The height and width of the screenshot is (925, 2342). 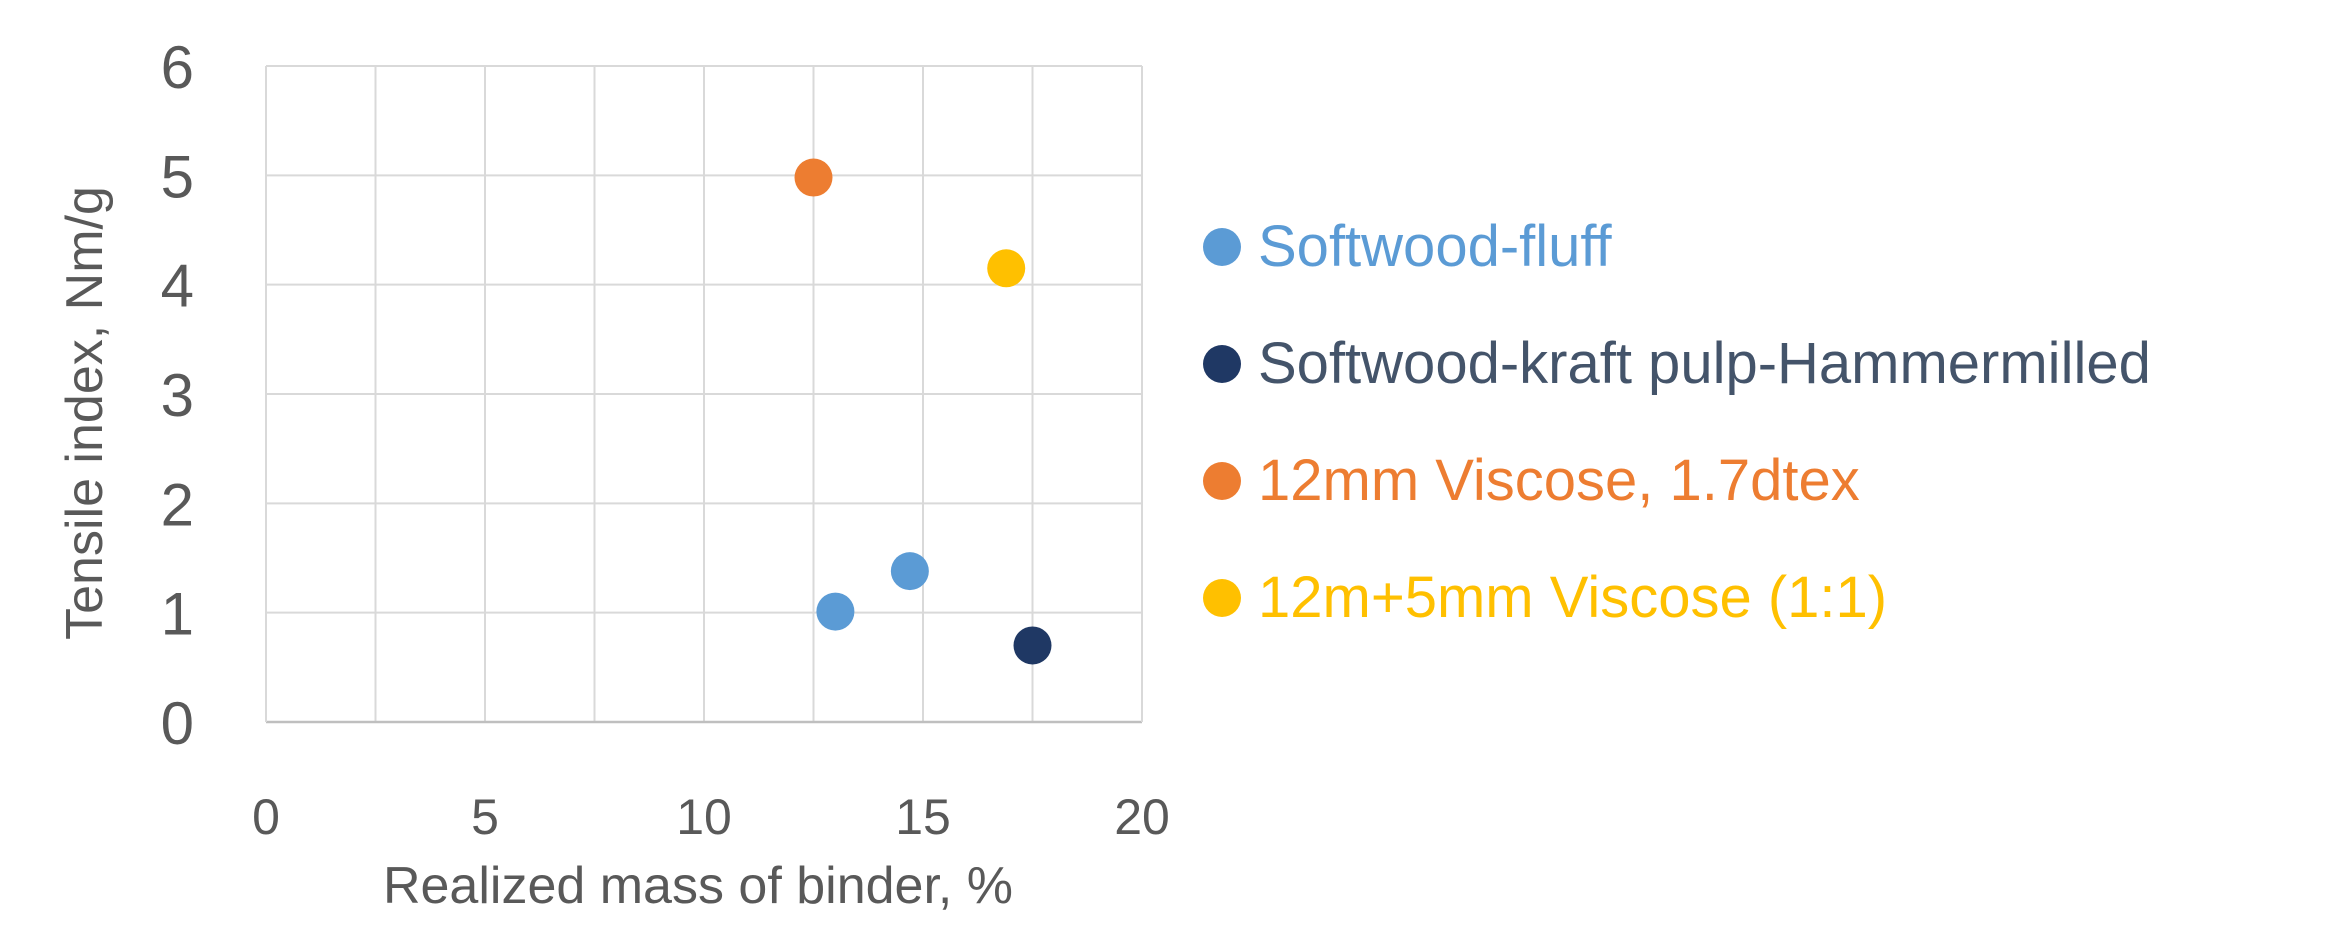 I want to click on x-tick-label: 5, so click(x=485, y=817).